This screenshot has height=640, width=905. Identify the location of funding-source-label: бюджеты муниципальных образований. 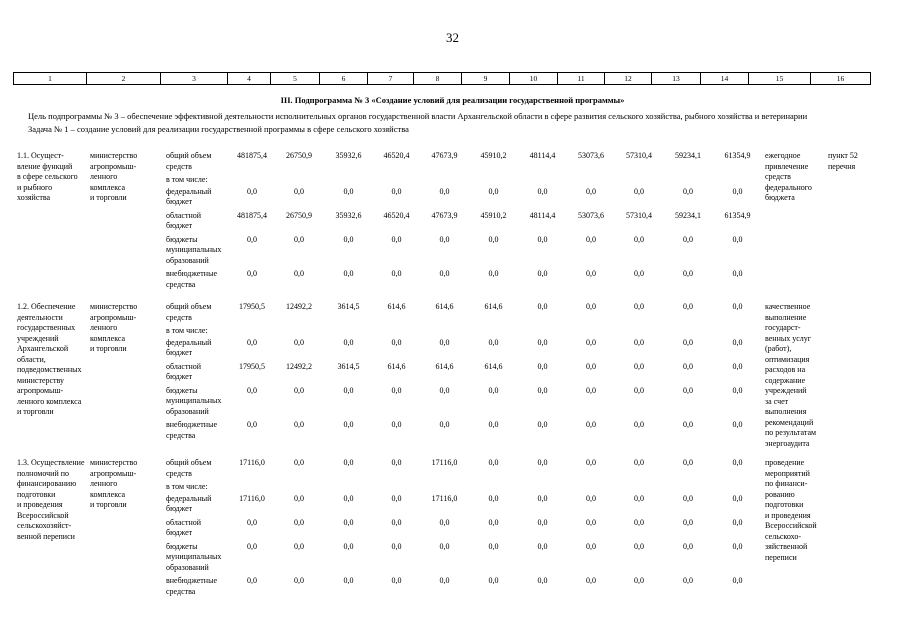
(194, 249).